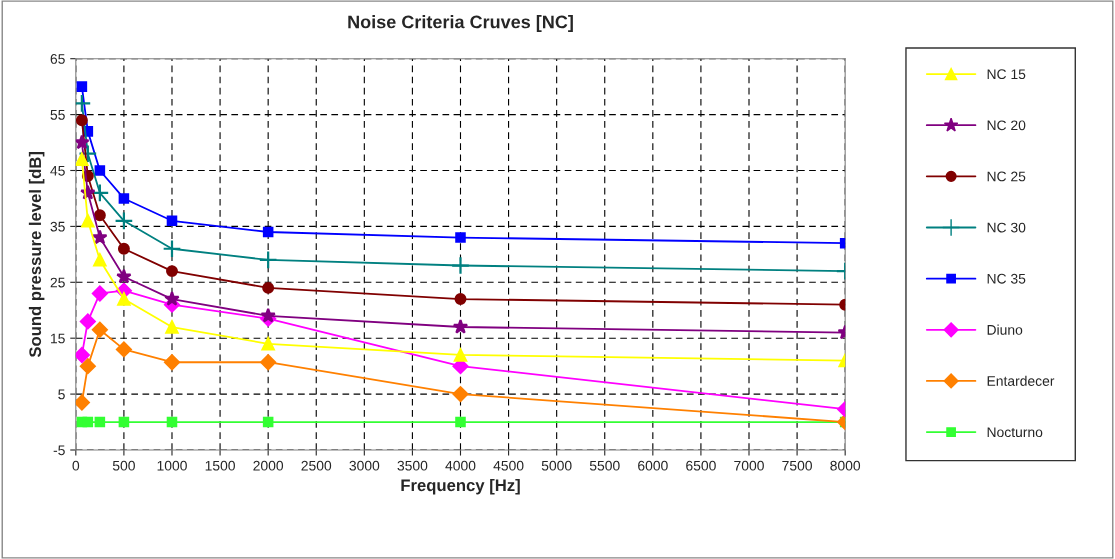 This screenshot has width=1115, height=559. I want to click on y-tick-label: 35, so click(57, 226).